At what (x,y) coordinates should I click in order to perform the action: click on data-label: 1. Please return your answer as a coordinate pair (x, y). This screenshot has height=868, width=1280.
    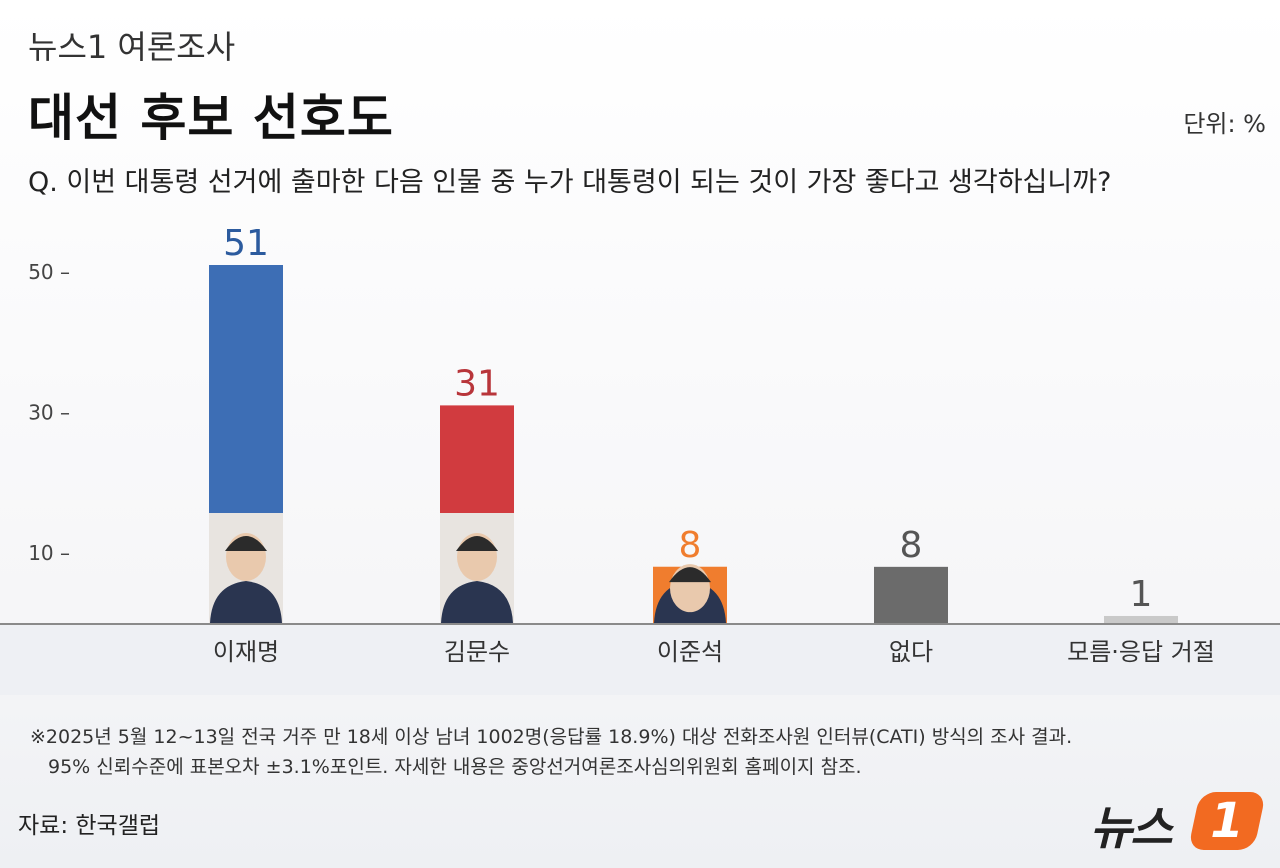
    Looking at the image, I should click on (1141, 594).